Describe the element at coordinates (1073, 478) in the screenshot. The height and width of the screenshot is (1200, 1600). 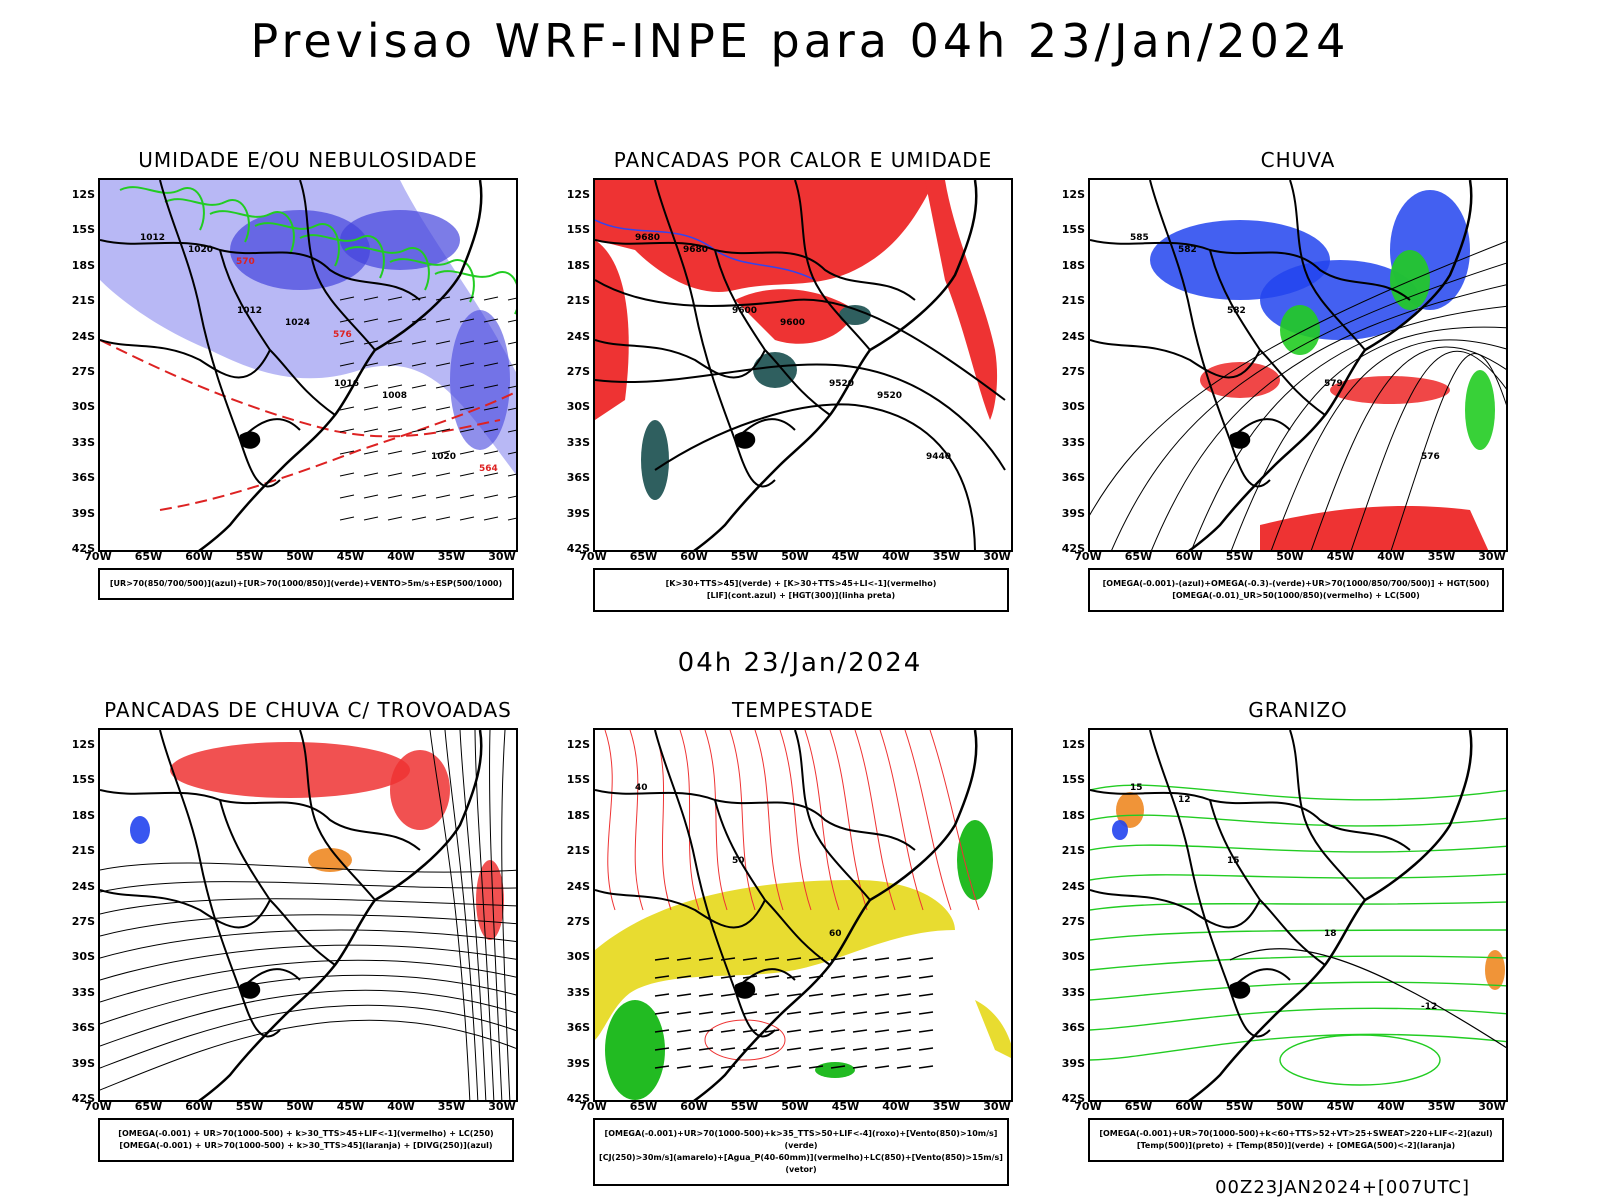
I see `latitude-label: 36S` at that location.